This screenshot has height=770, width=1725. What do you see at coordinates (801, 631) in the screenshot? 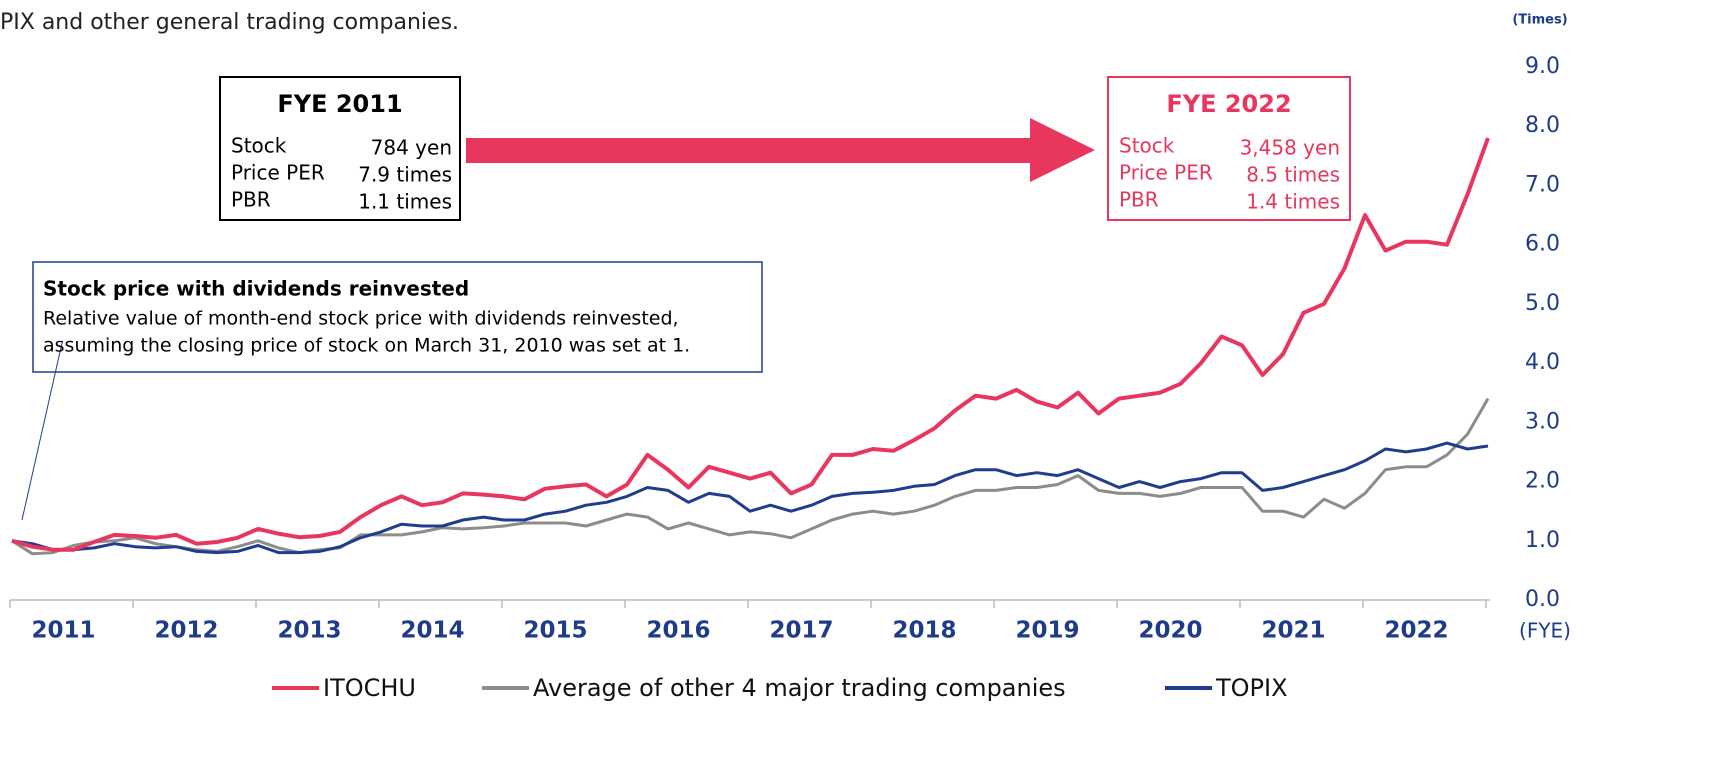
I see `x-tick-label: 2017` at bounding box center [801, 631].